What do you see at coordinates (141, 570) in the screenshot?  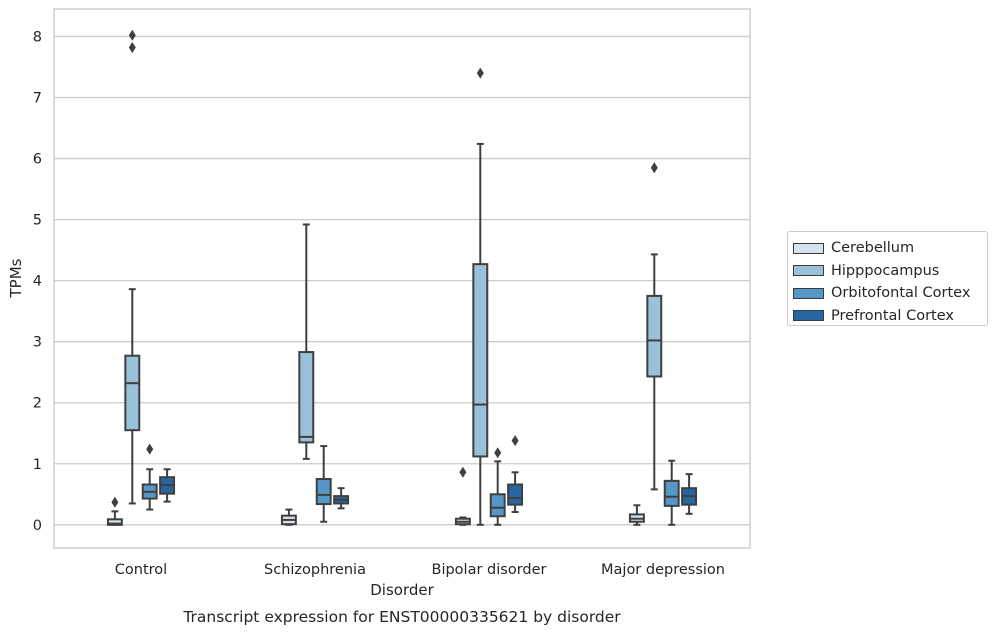 I see `x-tick-label: Control` at bounding box center [141, 570].